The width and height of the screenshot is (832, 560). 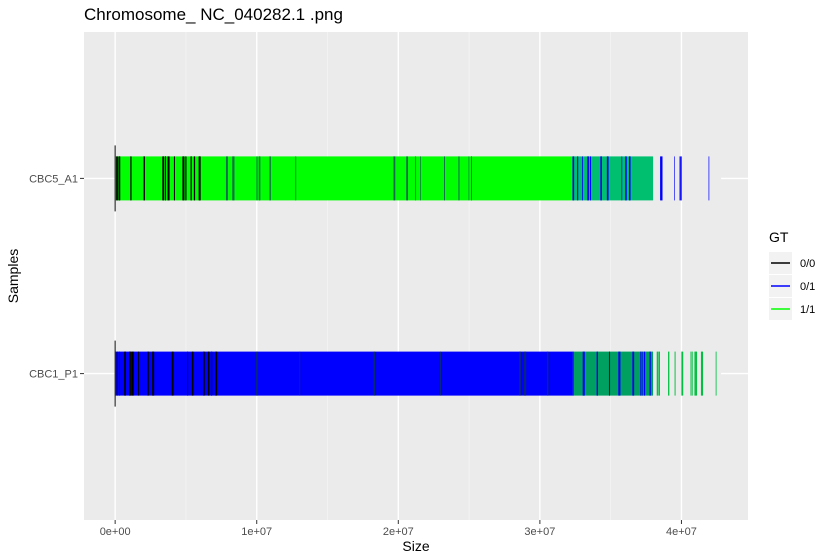 What do you see at coordinates (13, 276) in the screenshot?
I see `y-axis-title: Samples` at bounding box center [13, 276].